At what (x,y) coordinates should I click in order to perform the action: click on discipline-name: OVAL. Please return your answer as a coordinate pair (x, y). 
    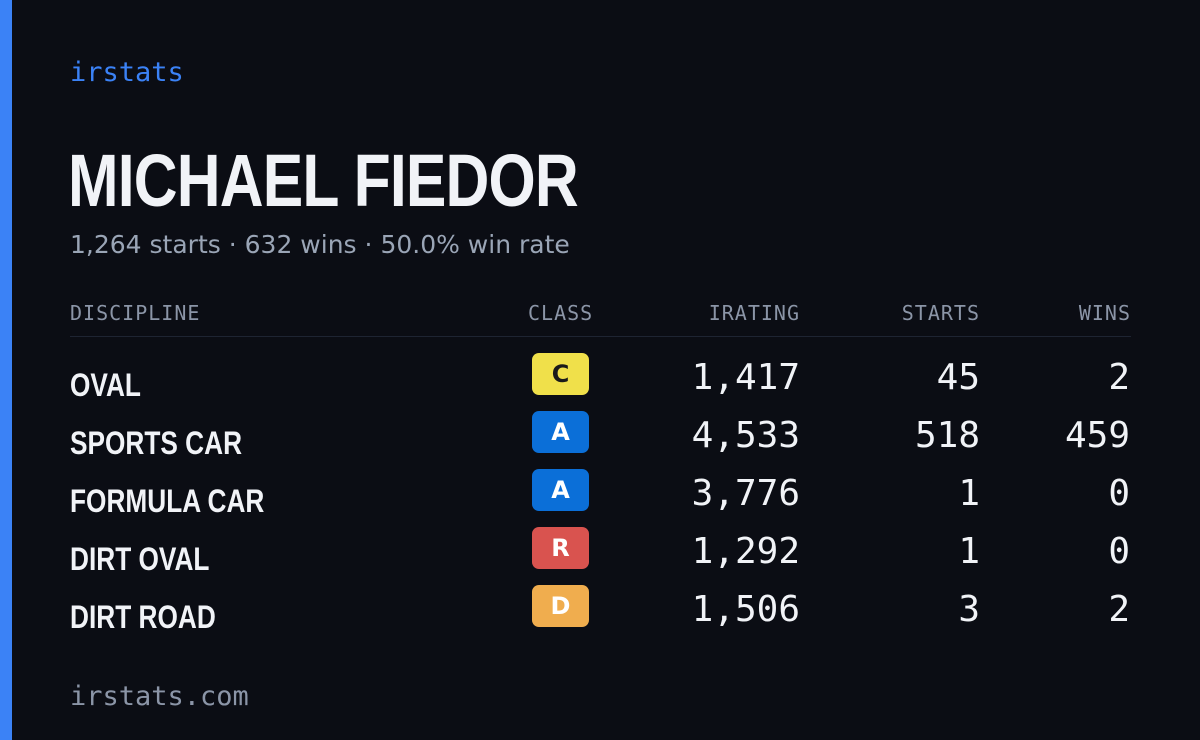
    Looking at the image, I should click on (105, 385).